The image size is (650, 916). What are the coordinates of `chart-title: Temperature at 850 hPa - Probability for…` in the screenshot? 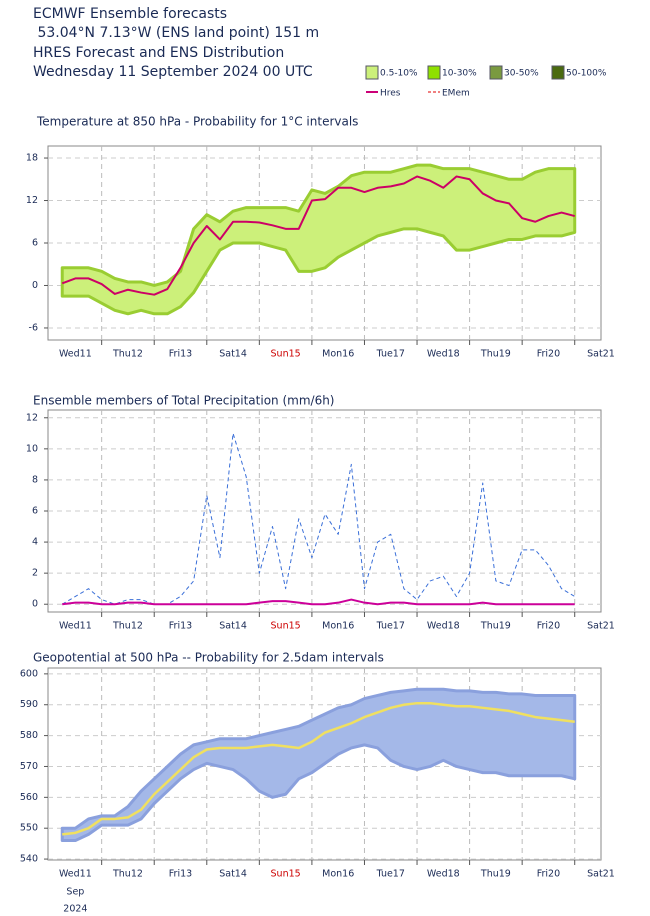 It's located at (197, 122).